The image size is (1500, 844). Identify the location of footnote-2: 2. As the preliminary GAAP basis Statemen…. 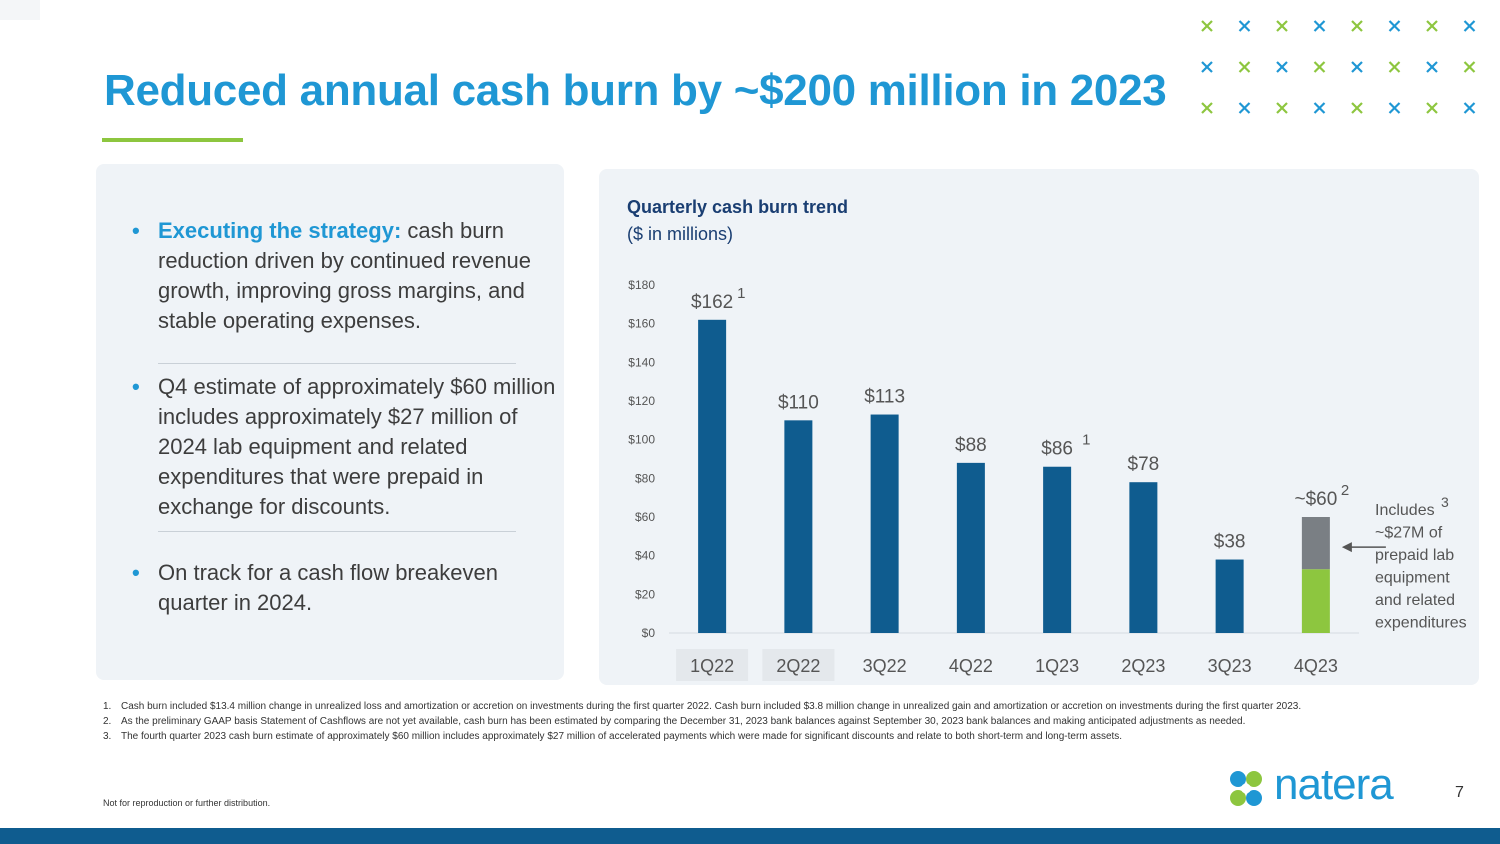
(674, 721).